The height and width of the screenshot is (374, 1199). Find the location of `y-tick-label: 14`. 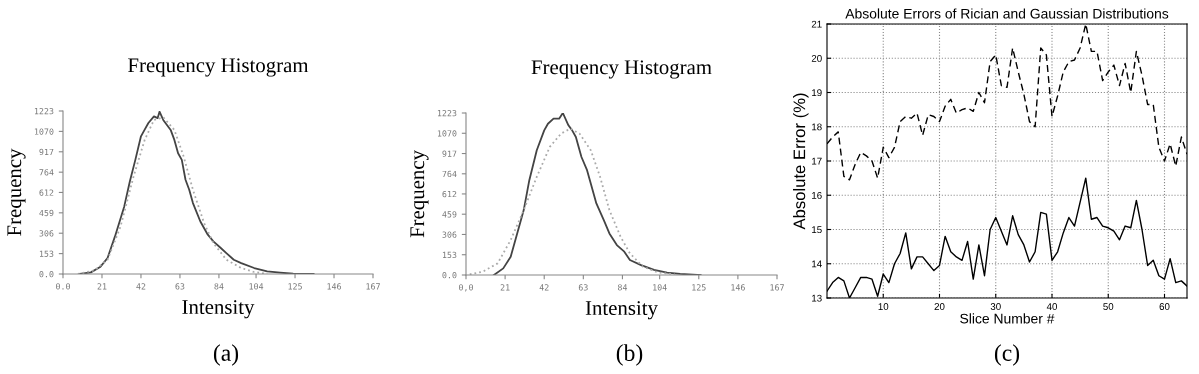

y-tick-label: 14 is located at coordinates (817, 264).